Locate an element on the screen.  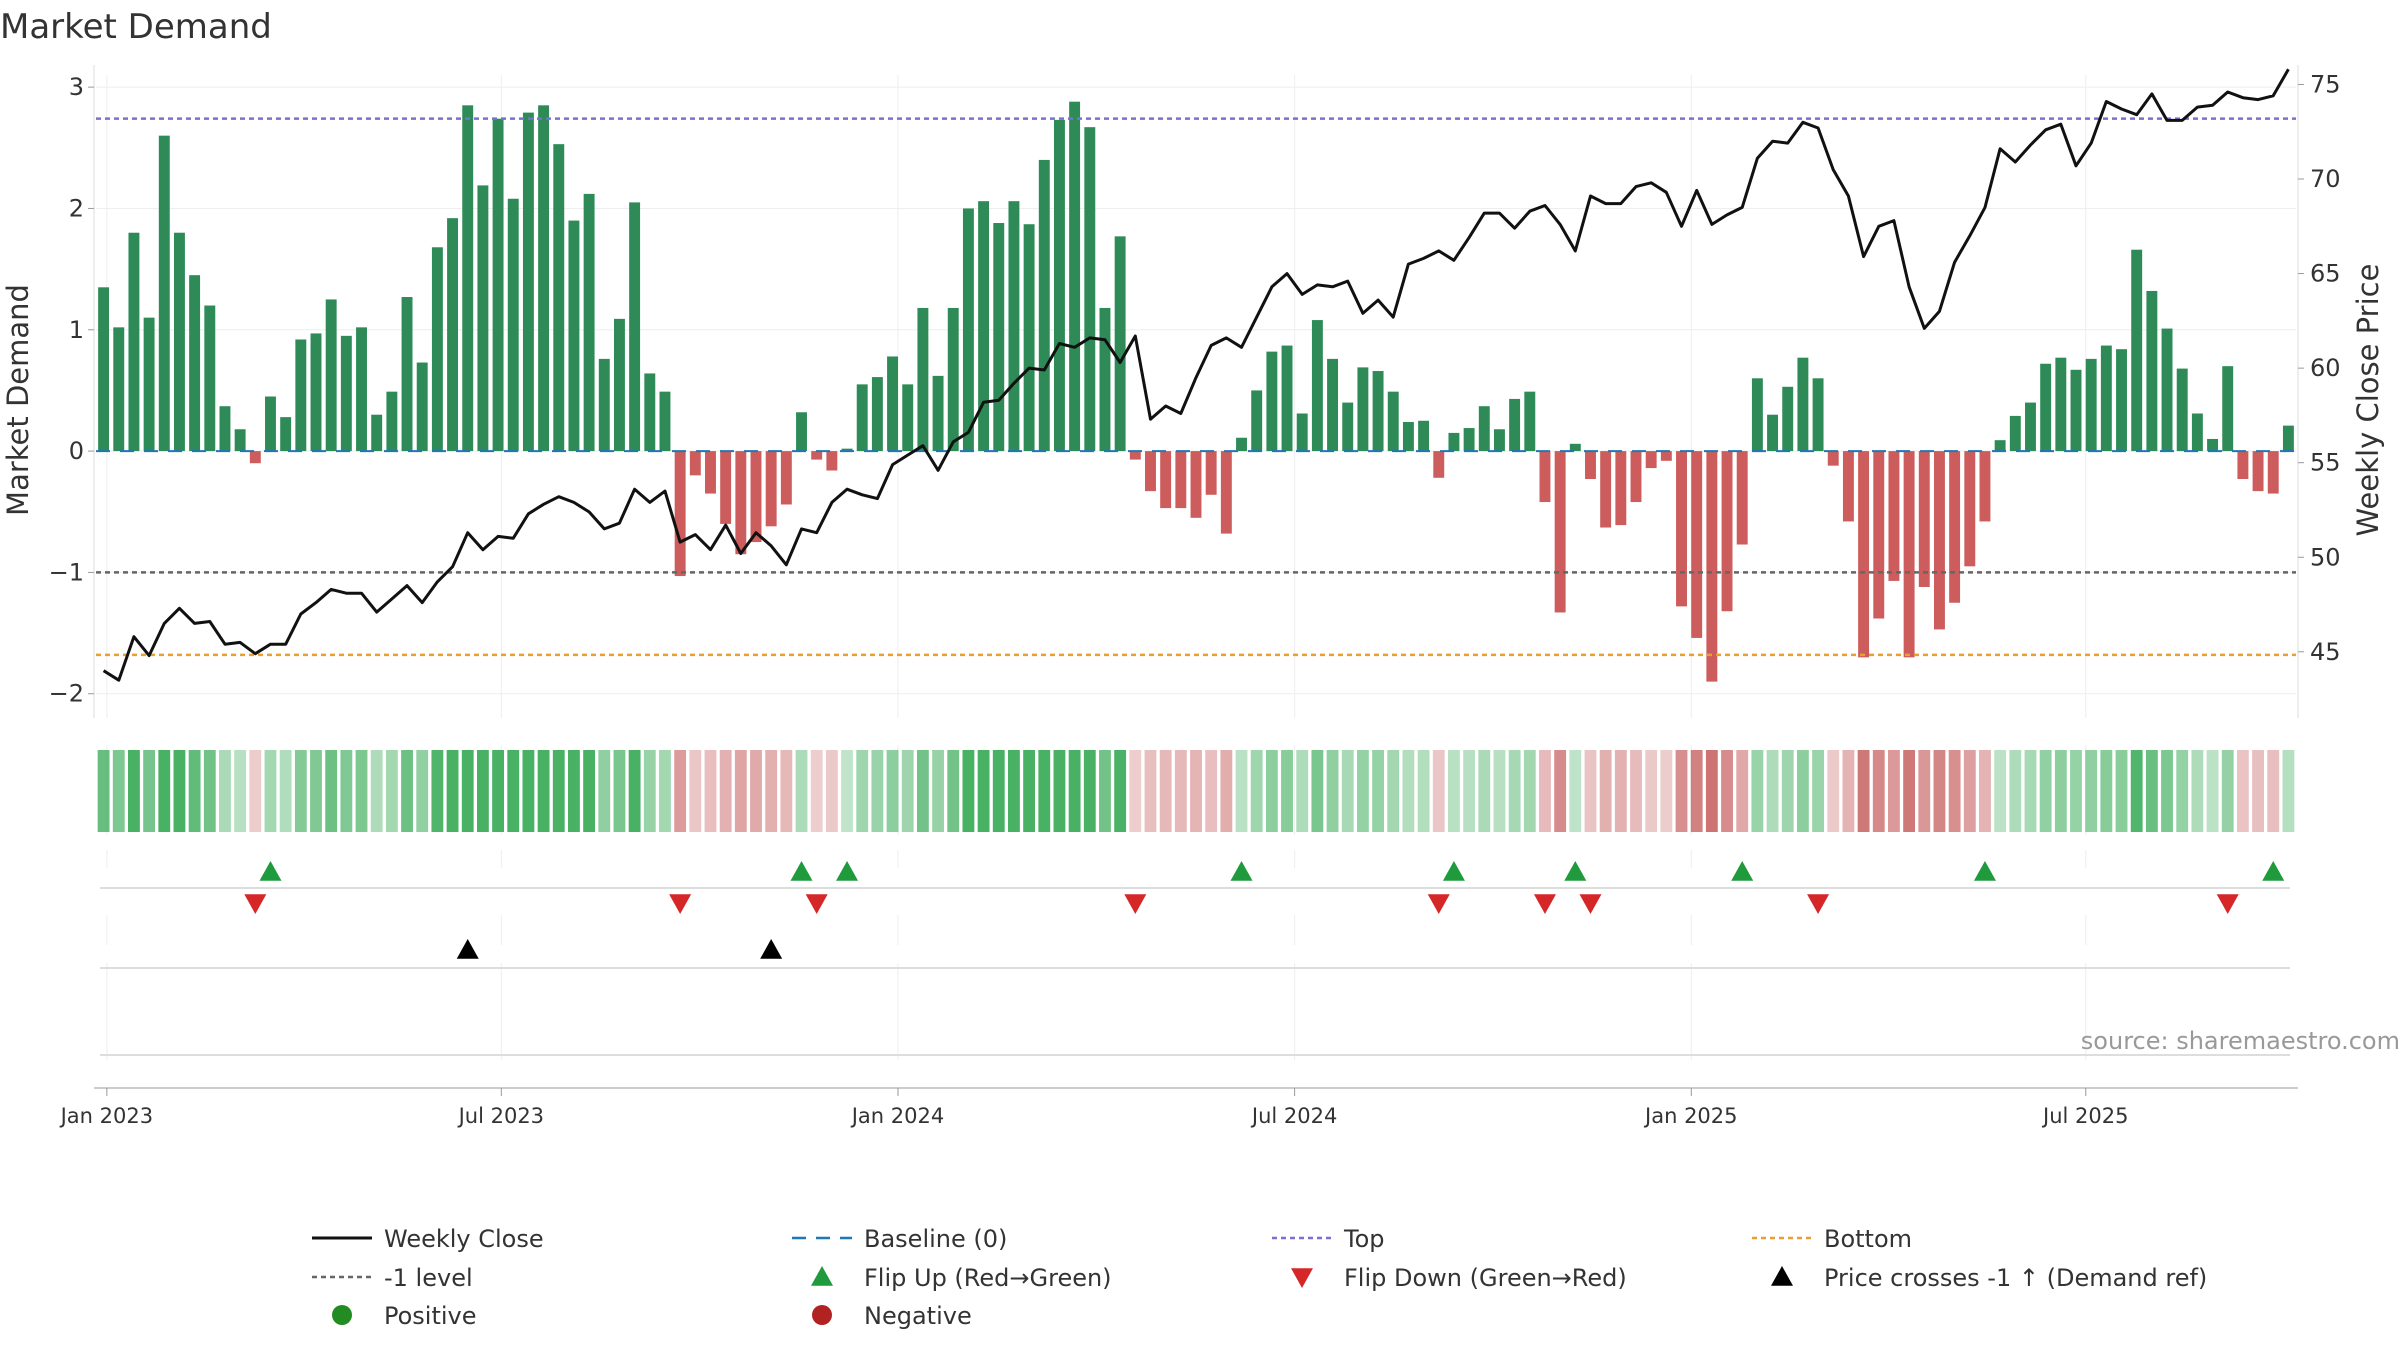
legend-label: Flip Up (Red→Green) is located at coordinates (988, 1278).